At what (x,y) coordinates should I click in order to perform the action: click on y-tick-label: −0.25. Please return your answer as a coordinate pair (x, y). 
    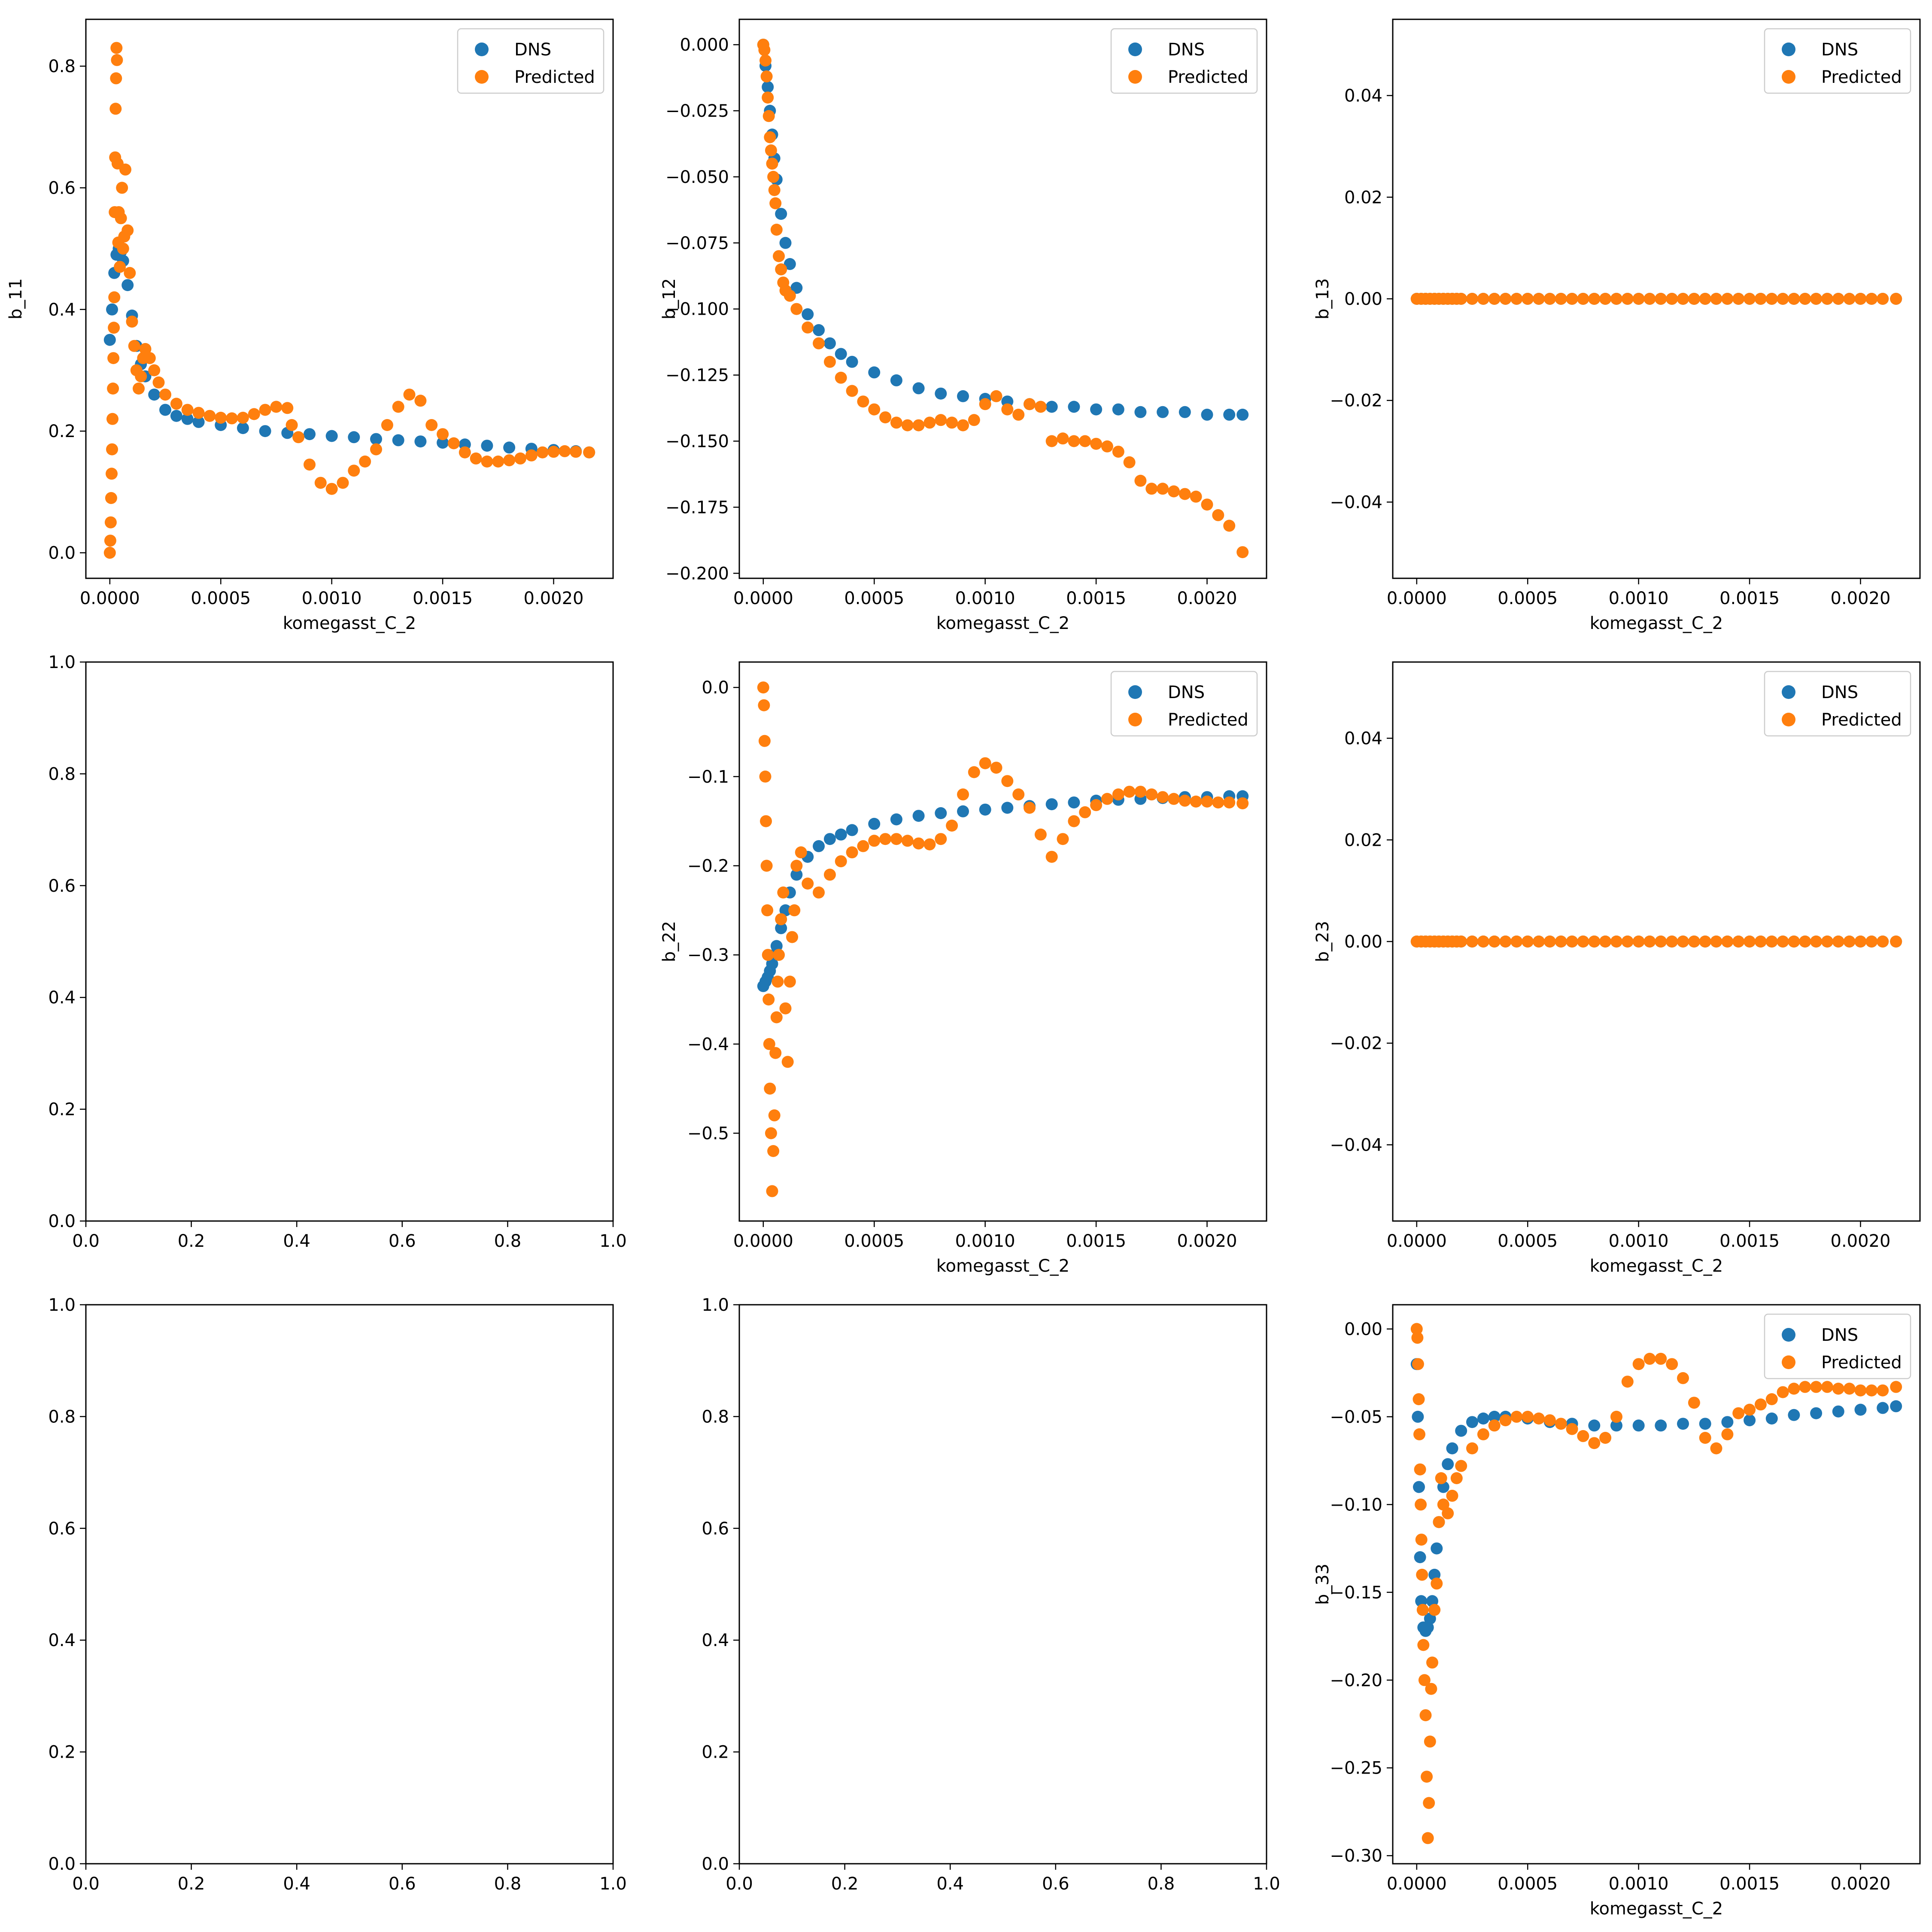
    Looking at the image, I should click on (1356, 1769).